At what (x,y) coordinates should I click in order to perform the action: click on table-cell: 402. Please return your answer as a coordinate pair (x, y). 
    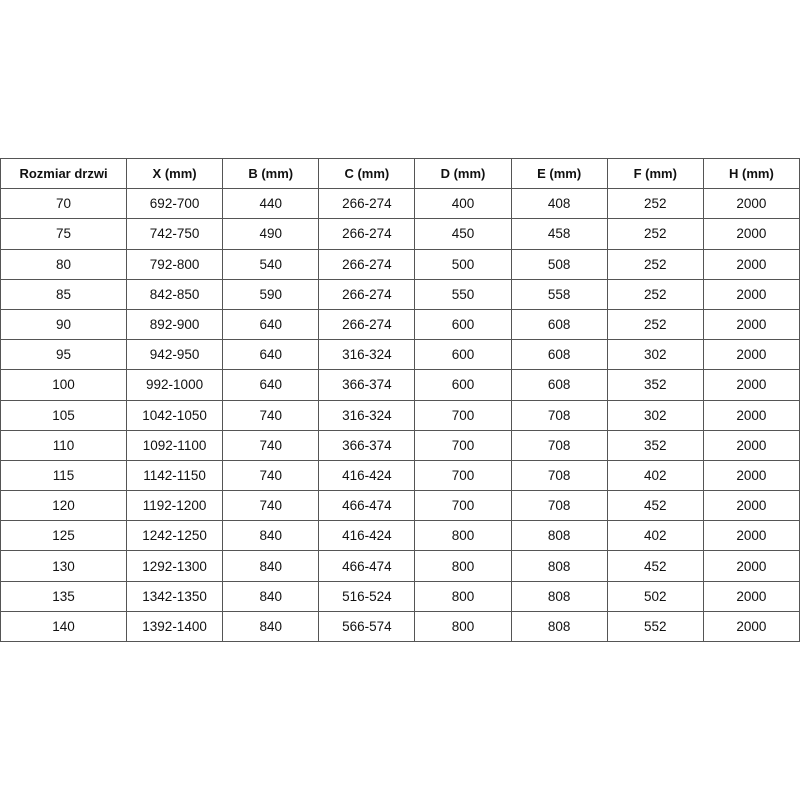
    Looking at the image, I should click on (655, 536).